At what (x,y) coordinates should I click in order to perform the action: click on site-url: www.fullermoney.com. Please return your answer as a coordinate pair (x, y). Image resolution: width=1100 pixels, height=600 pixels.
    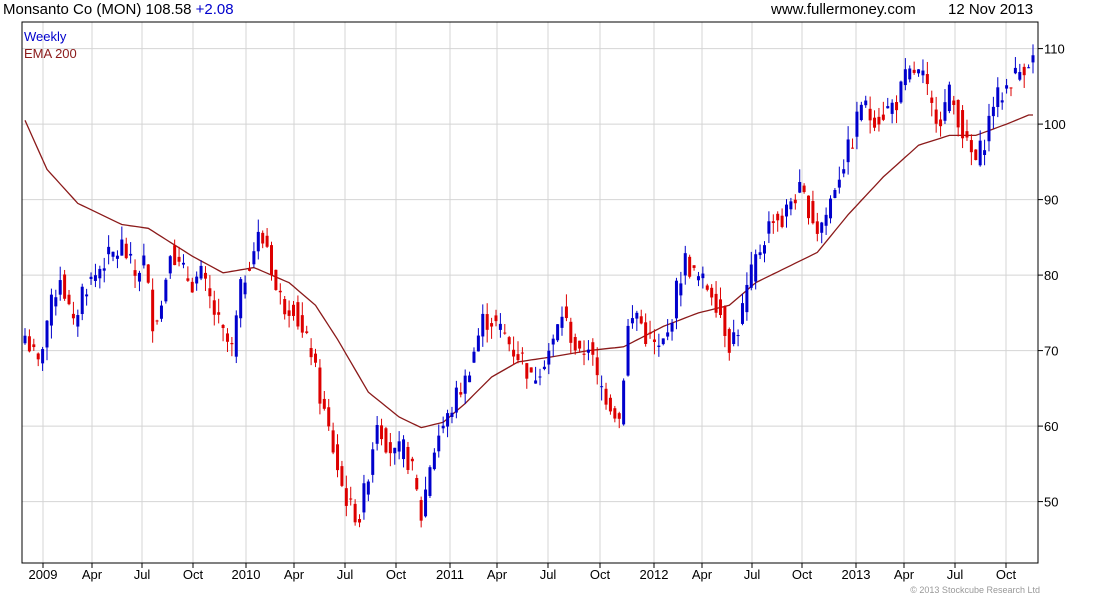
    Looking at the image, I should click on (843, 9).